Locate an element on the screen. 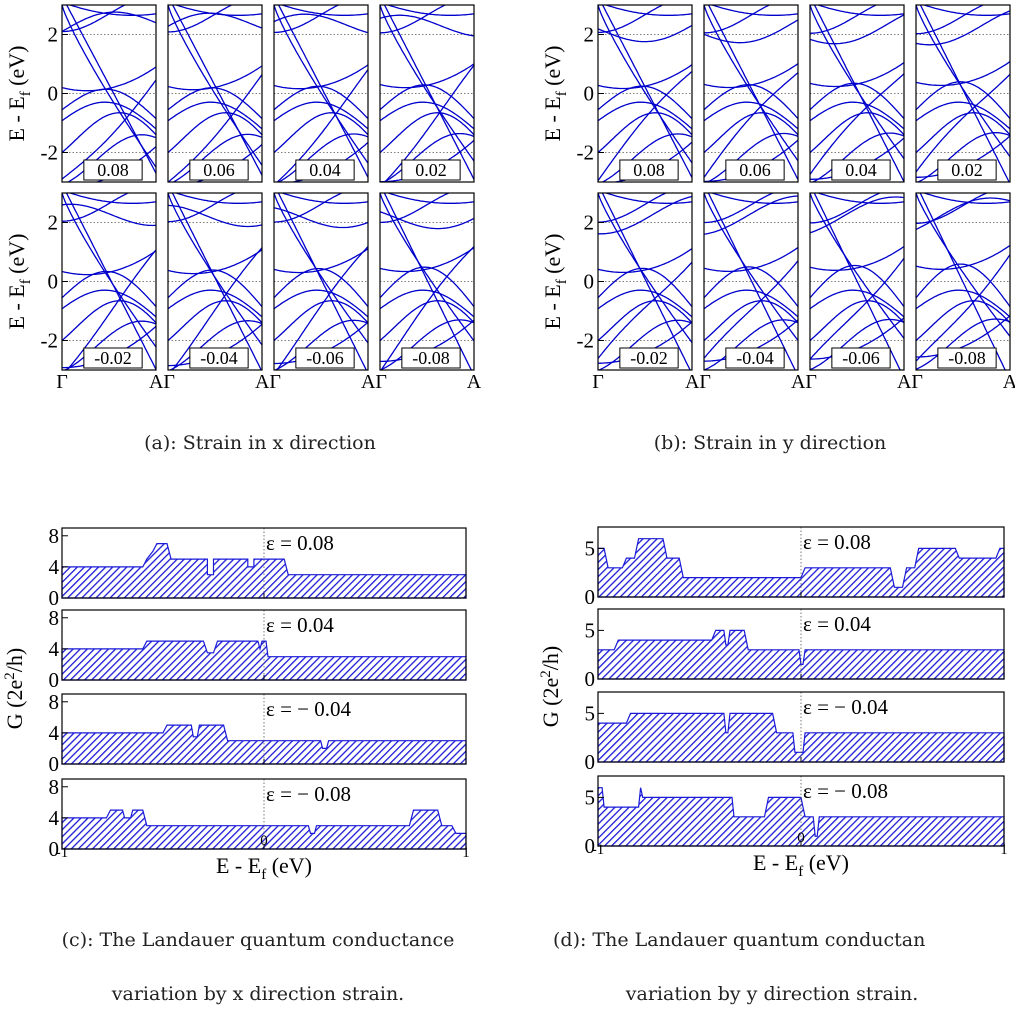 The width and height of the screenshot is (1015, 1019). y-axis-label: E - Ef (eV) is located at coordinates (555, 281).